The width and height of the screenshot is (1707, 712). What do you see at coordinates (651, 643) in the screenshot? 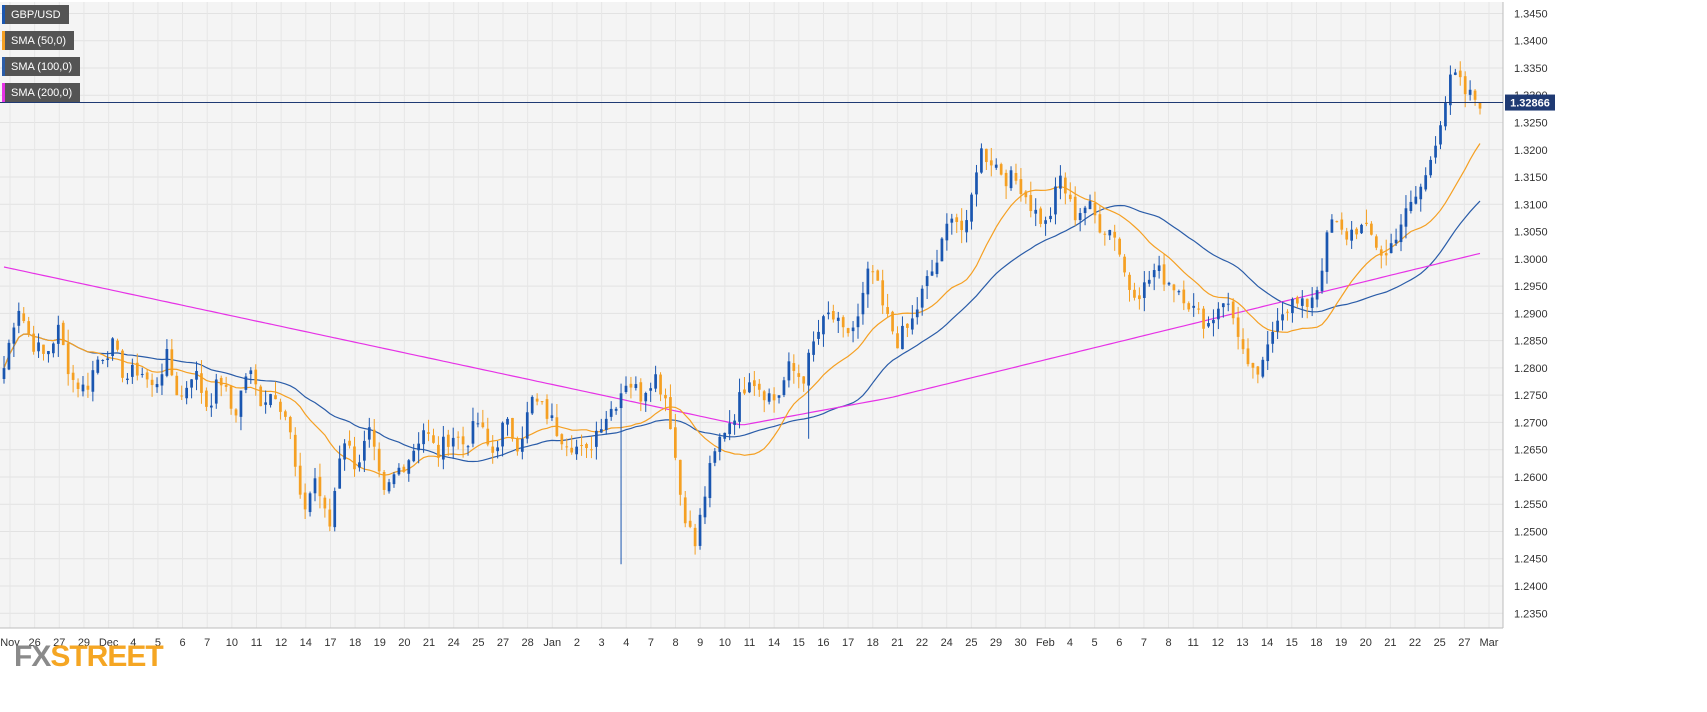
I see `x-tick-label: 7` at bounding box center [651, 643].